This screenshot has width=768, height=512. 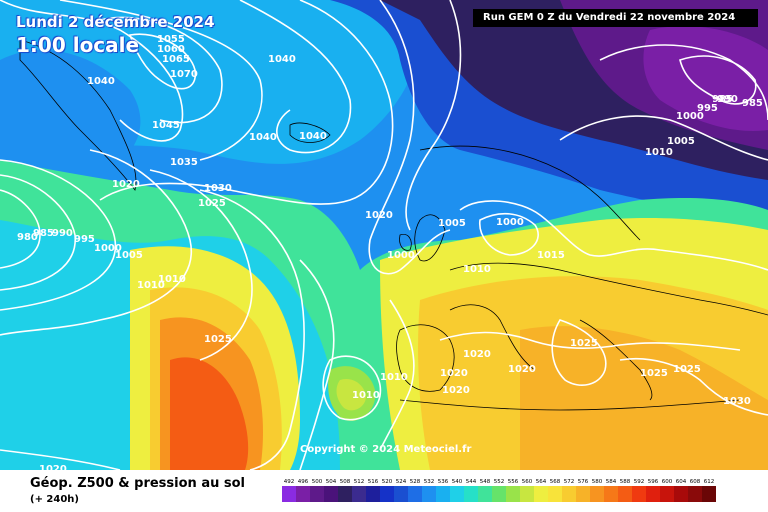 I want to click on scale-step: 564, so click(x=541, y=490).